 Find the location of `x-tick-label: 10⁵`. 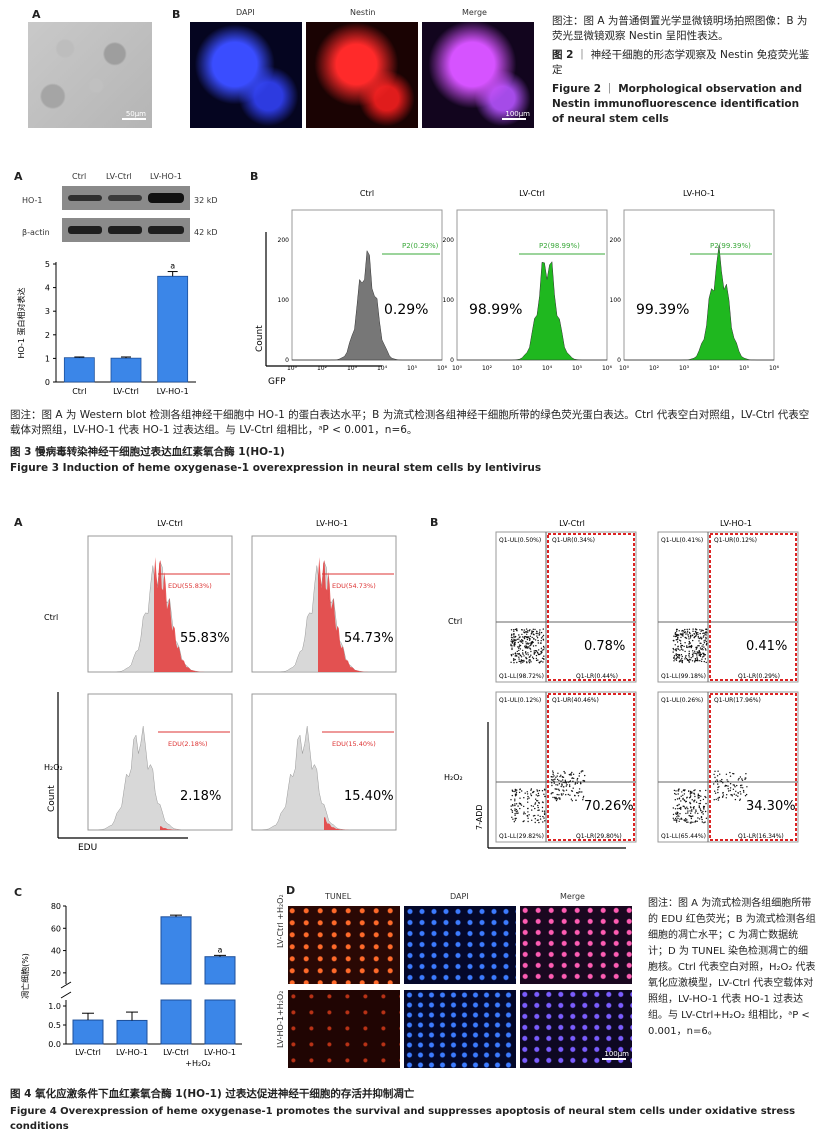

x-tick-label: 10⁵ is located at coordinates (744, 368).